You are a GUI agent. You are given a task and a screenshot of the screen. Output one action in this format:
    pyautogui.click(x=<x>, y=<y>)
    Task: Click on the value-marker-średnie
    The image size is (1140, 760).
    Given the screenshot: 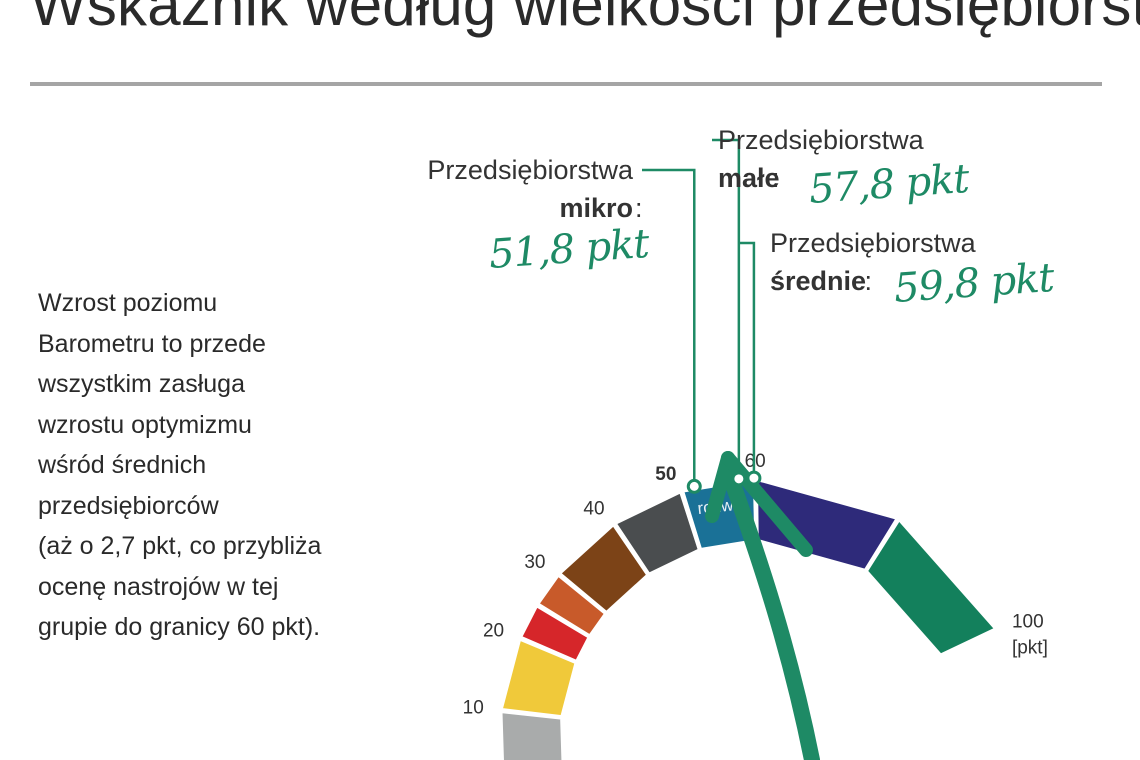 What is the action you would take?
    pyautogui.click(x=754, y=478)
    